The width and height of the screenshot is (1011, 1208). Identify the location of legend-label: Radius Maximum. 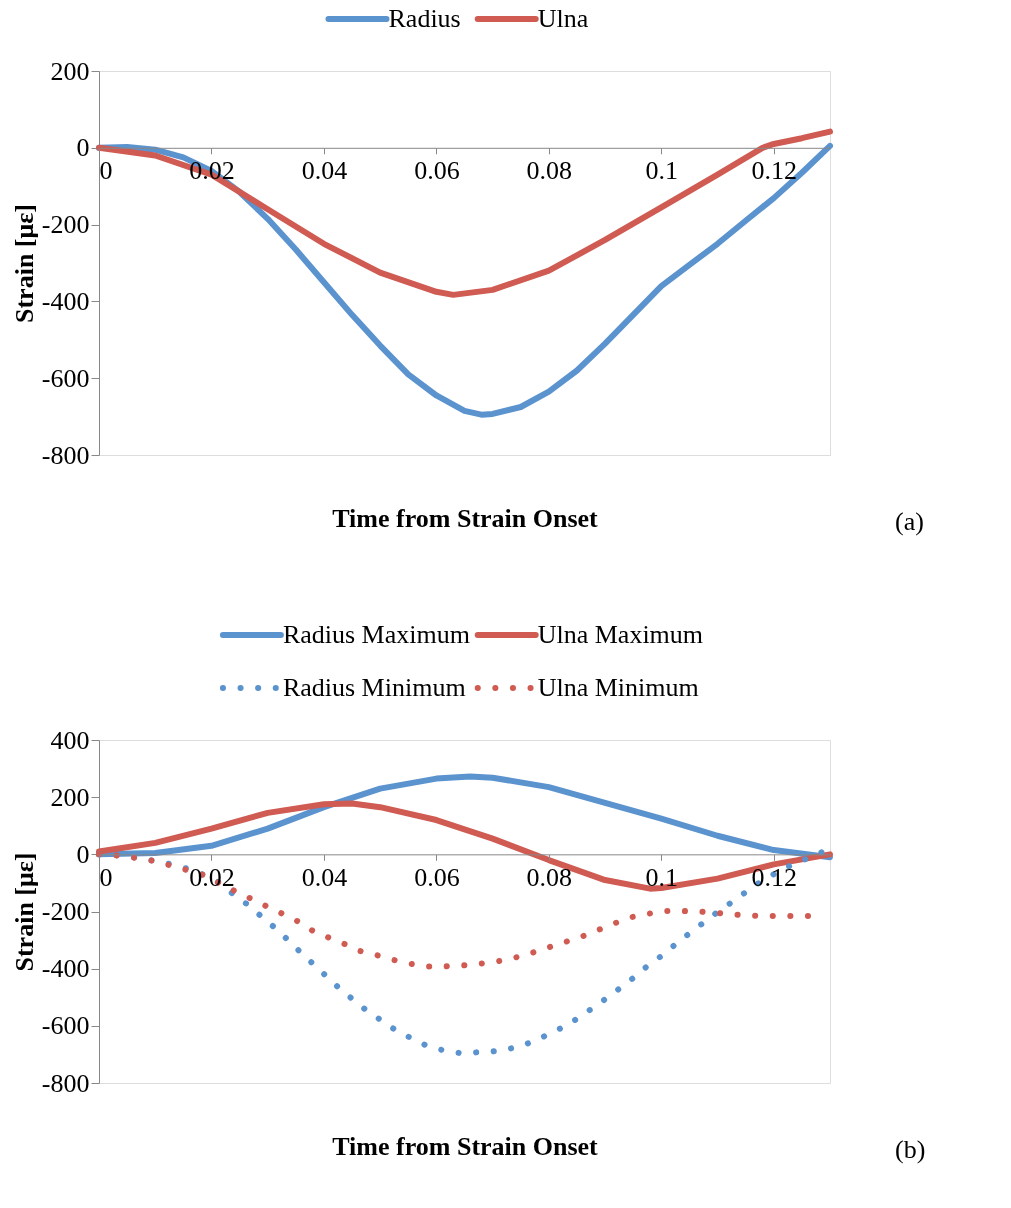
(376, 634).